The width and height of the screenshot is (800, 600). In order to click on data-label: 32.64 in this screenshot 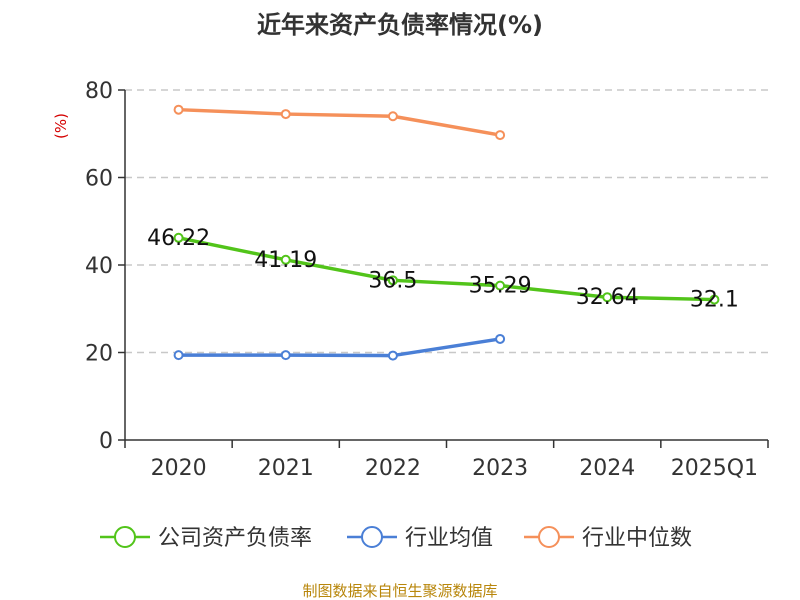, I will do `click(607, 297)`.